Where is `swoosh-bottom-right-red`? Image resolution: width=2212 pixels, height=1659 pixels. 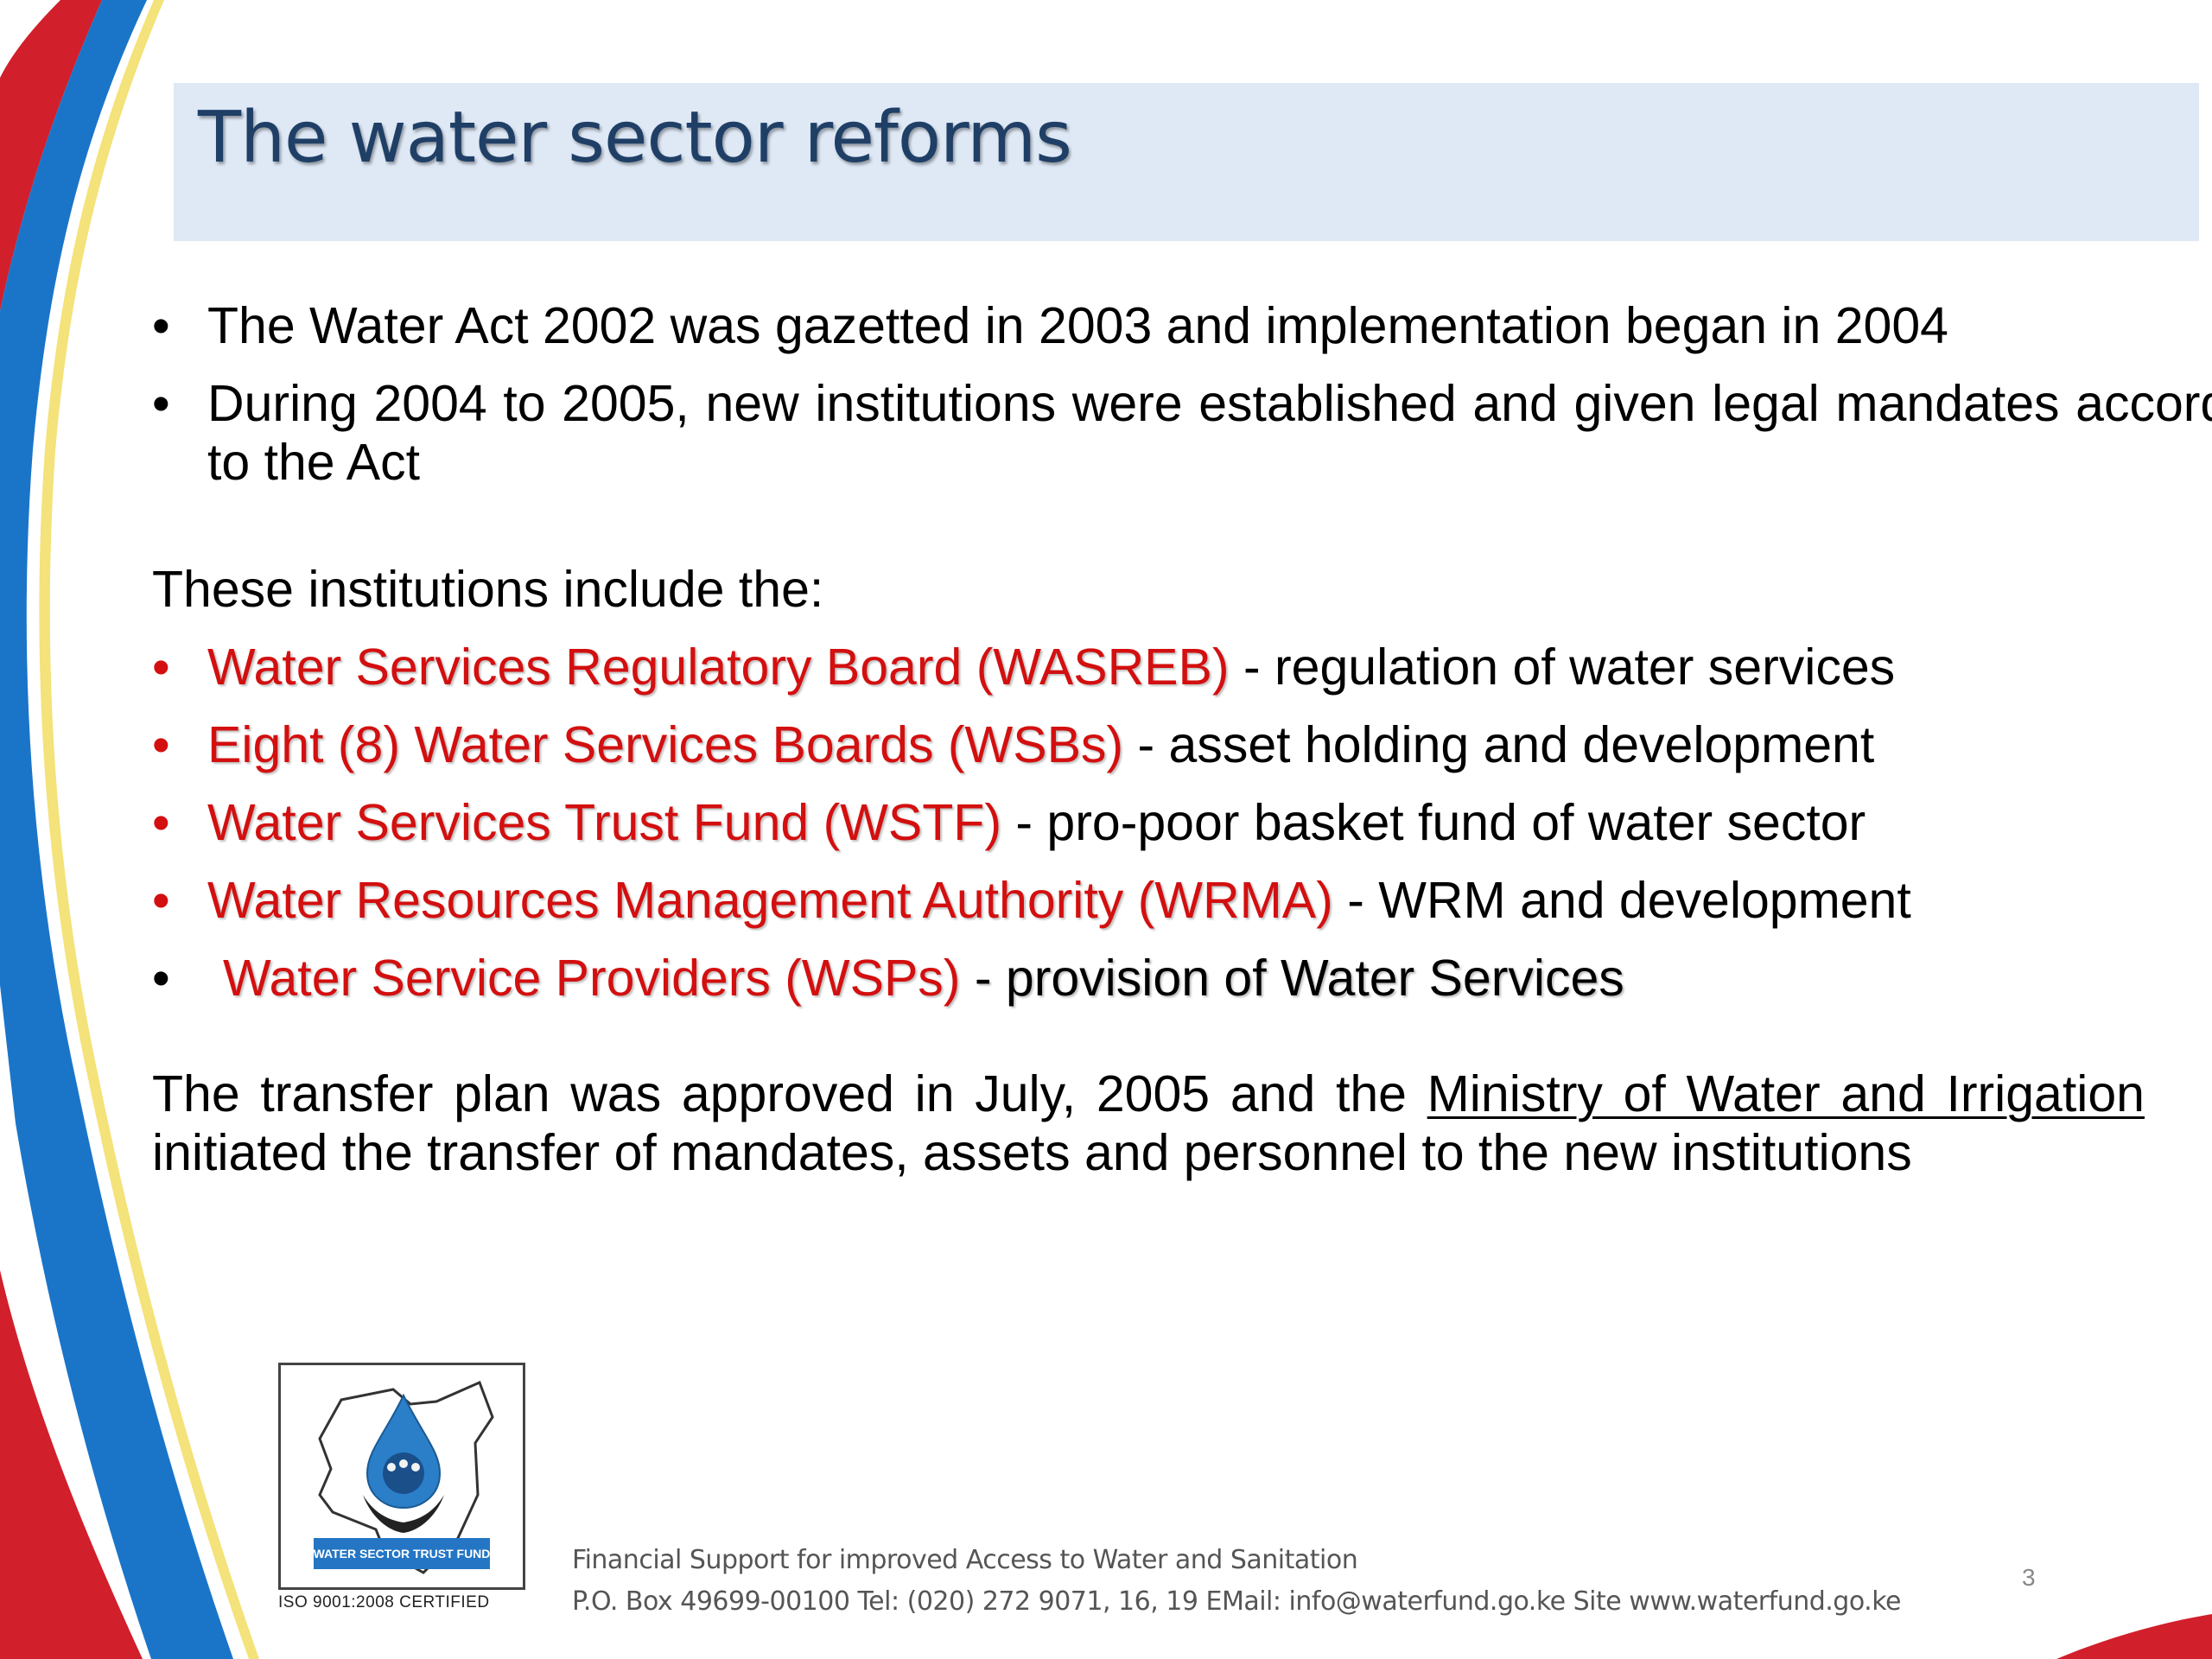
swoosh-bottom-right-red is located at coordinates (2134, 1636).